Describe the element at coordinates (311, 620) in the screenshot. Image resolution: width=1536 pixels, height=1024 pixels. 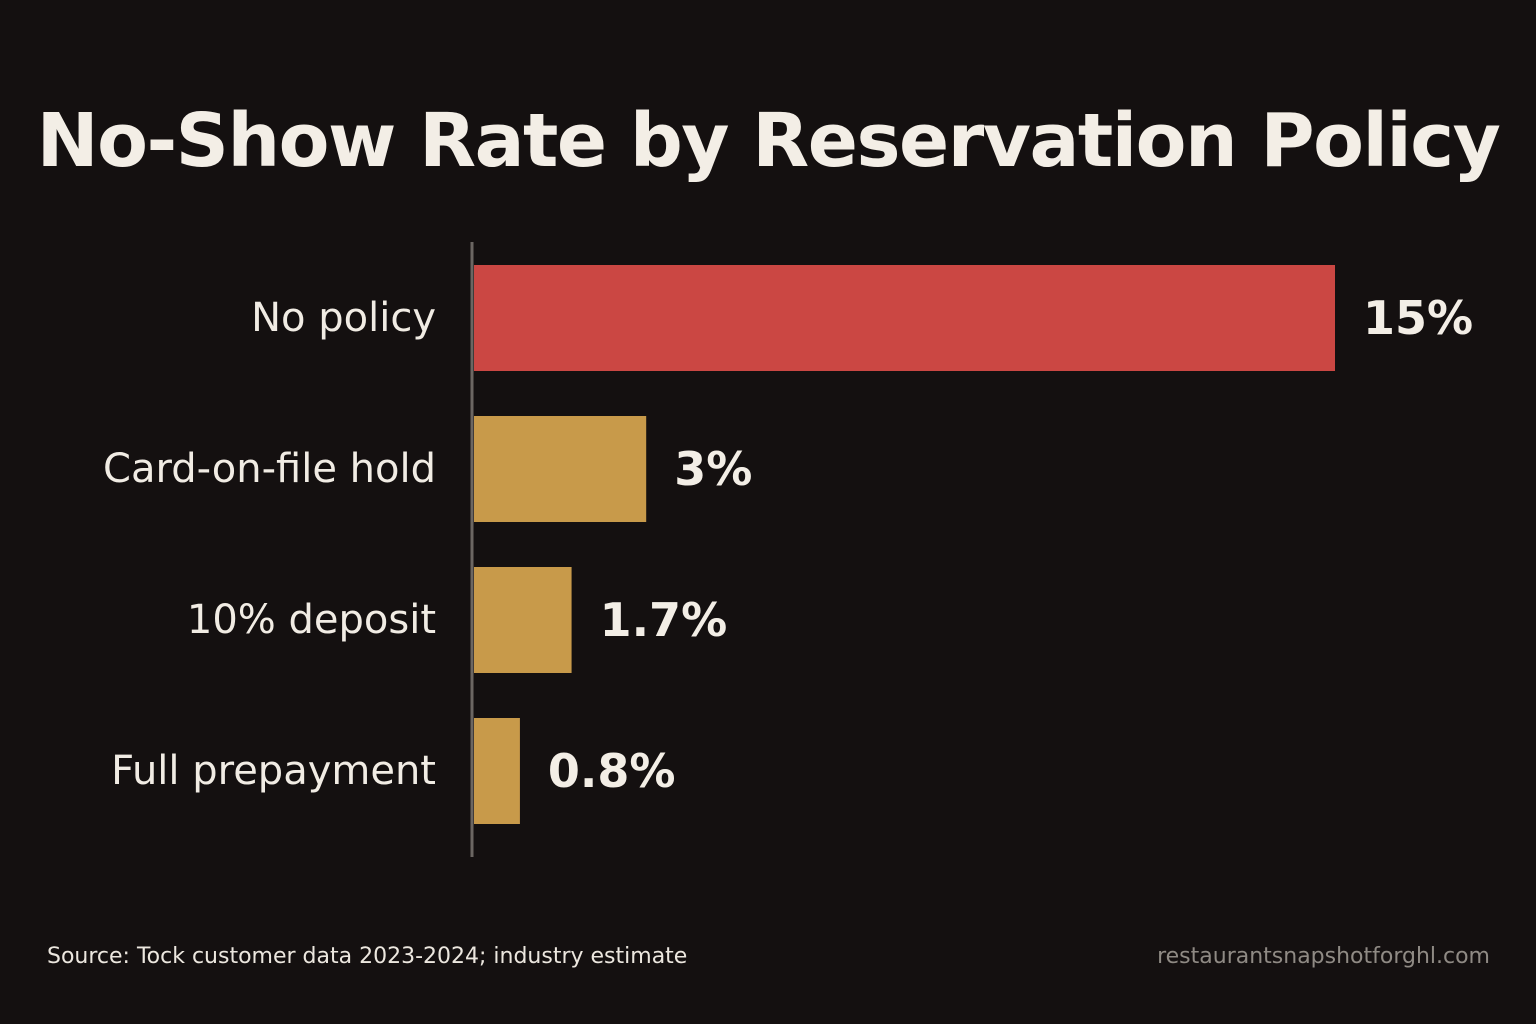
I see `category-label: 10% deposit` at that location.